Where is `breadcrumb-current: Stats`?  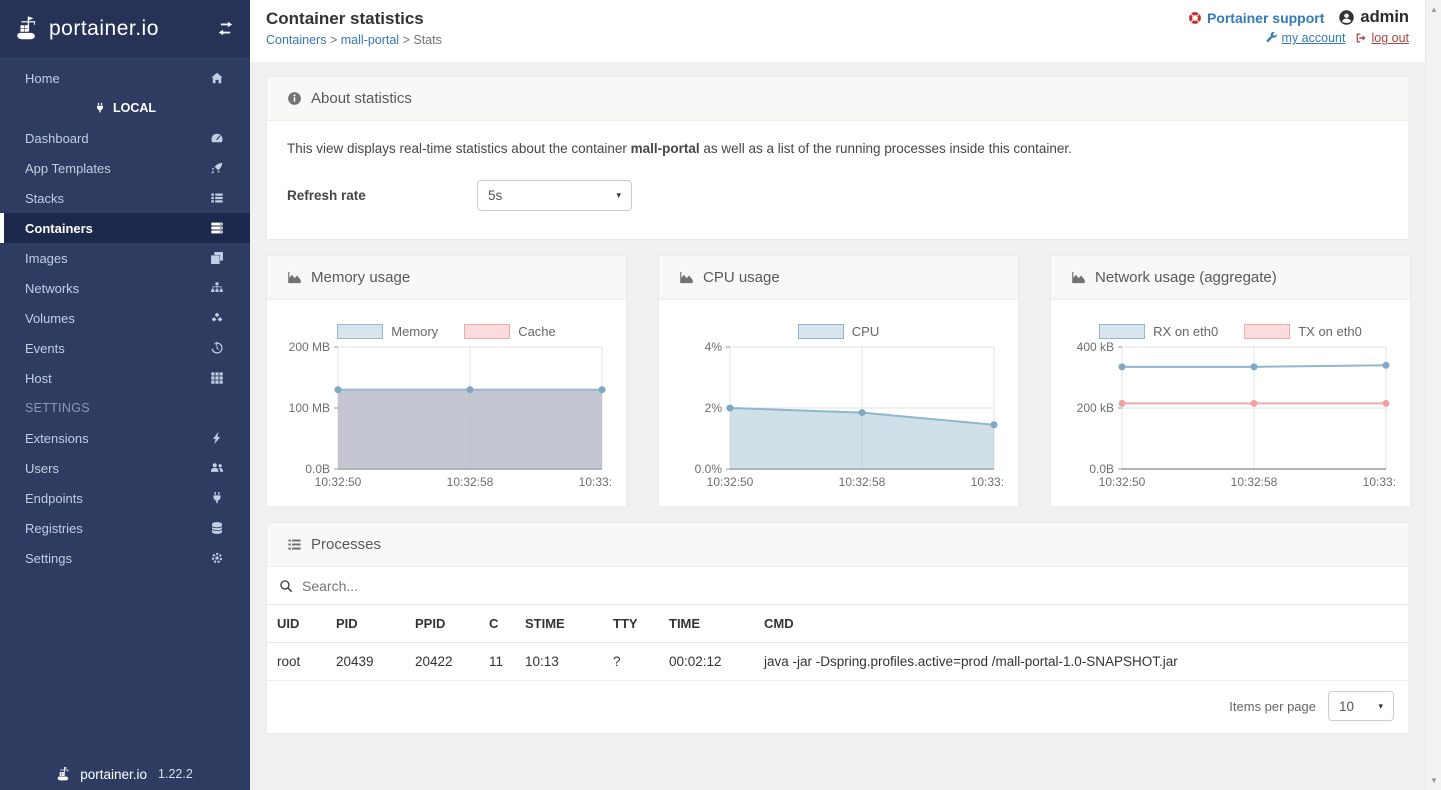 breadcrumb-current: Stats is located at coordinates (427, 40).